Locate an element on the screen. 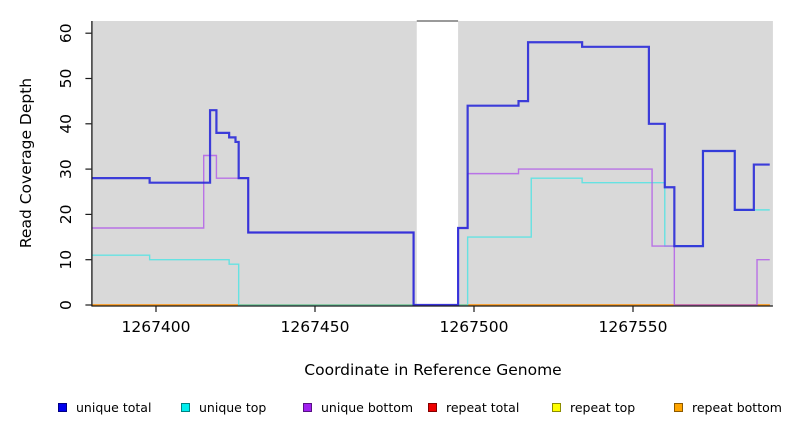 This screenshot has width=792, height=432. x-tick-label: 1267550 is located at coordinates (632, 327).